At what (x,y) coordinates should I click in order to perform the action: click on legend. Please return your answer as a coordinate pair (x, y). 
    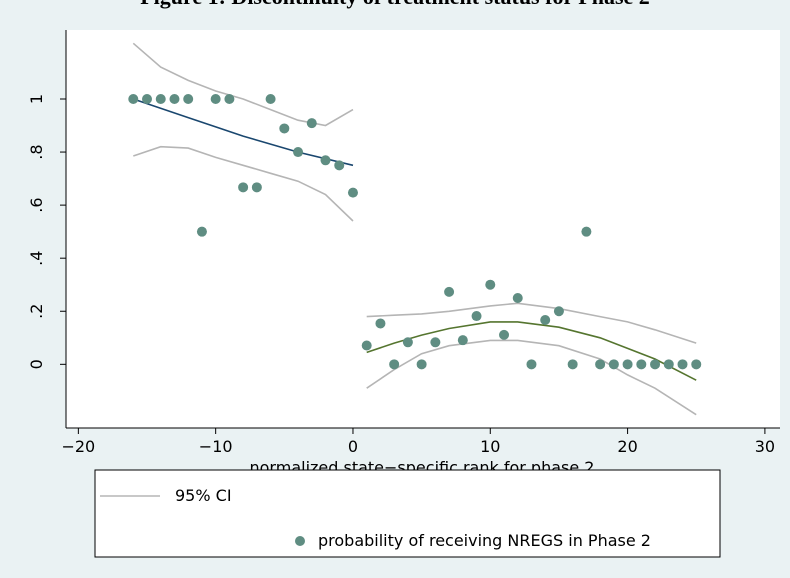
    Looking at the image, I should click on (407, 513).